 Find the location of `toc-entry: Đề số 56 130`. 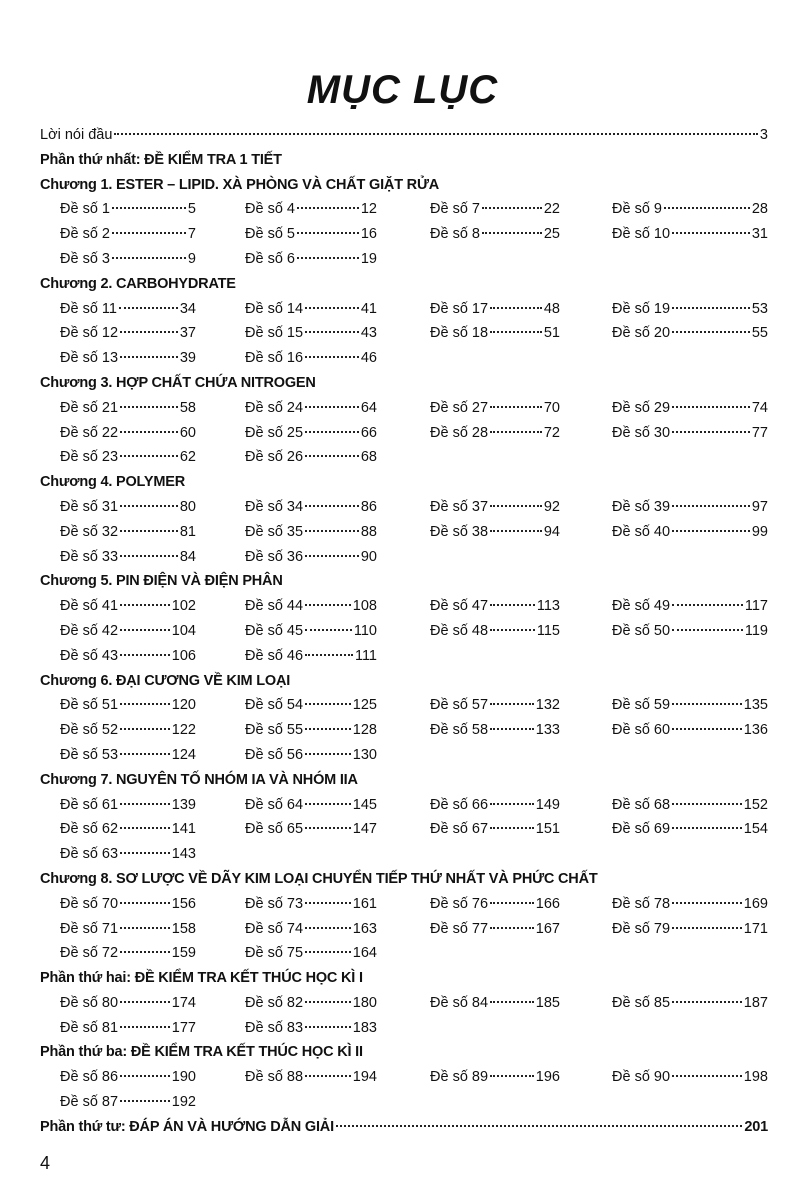

toc-entry: Đề số 56 130 is located at coordinates (311, 755).